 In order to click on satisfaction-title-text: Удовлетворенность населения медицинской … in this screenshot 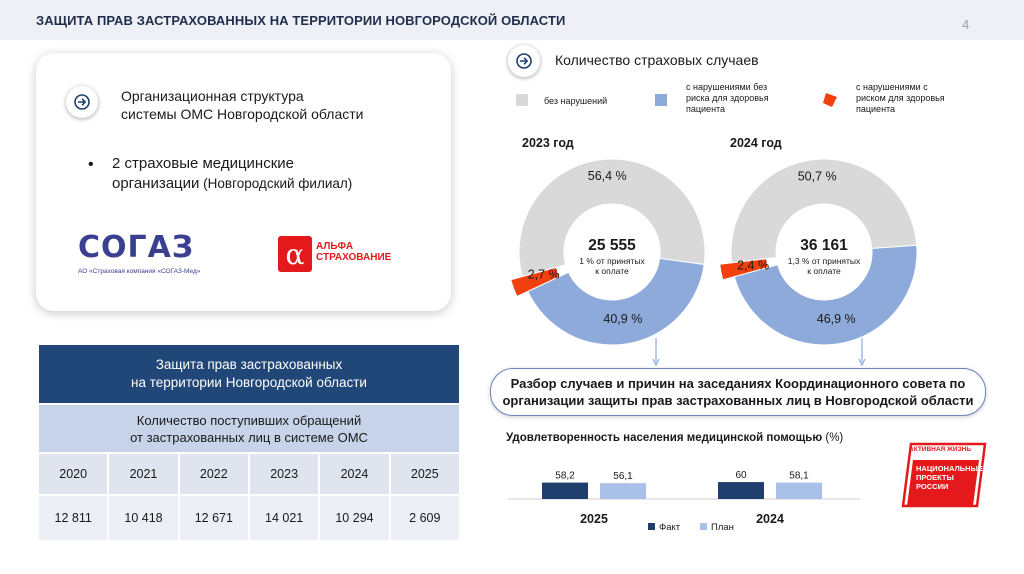, I will do `click(664, 438)`.